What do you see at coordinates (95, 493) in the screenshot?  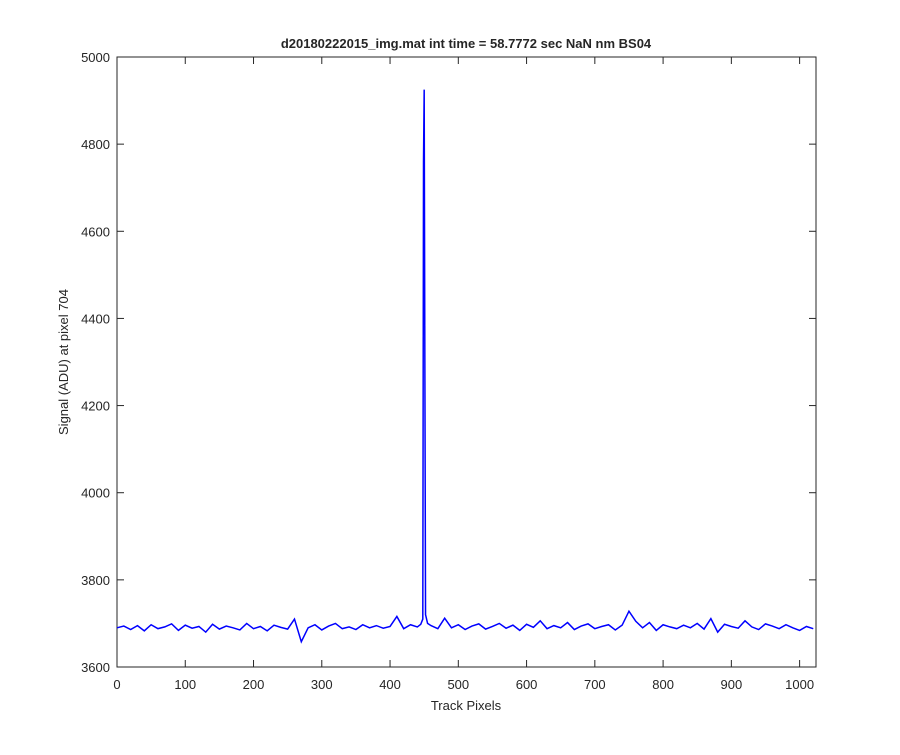 I see `y-tick-label: 4000` at bounding box center [95, 493].